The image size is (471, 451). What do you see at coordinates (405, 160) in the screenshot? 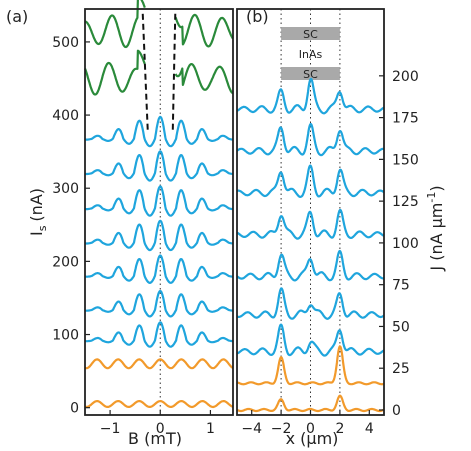
I see `panel-b-ytick-label-6: 150` at bounding box center [405, 160].